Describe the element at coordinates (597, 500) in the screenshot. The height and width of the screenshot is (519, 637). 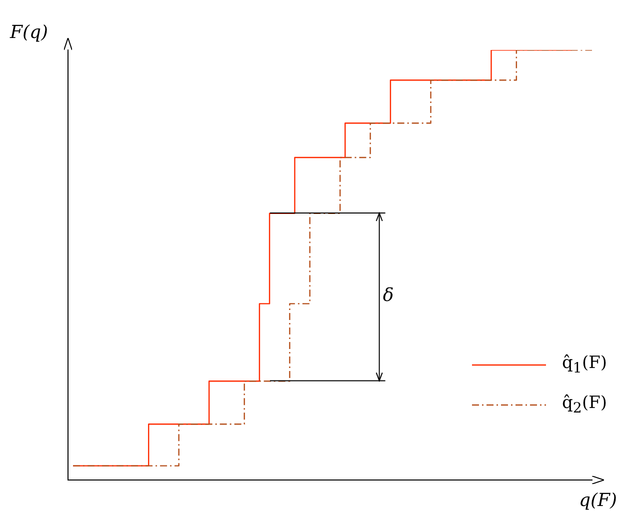
I see `x-axis-title: q(F)` at that location.